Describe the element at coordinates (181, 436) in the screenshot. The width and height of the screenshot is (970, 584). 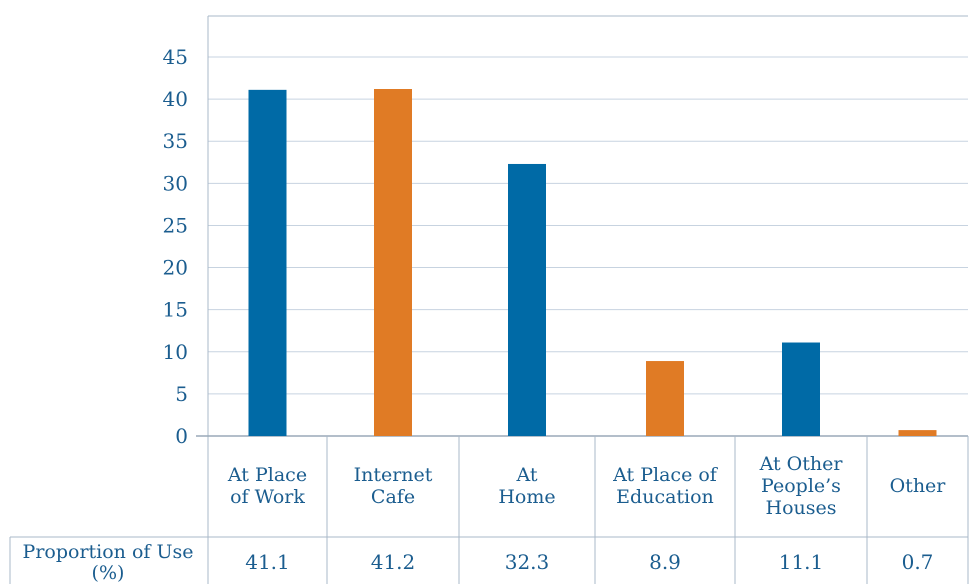
I see `y-tick-label: 0` at that location.